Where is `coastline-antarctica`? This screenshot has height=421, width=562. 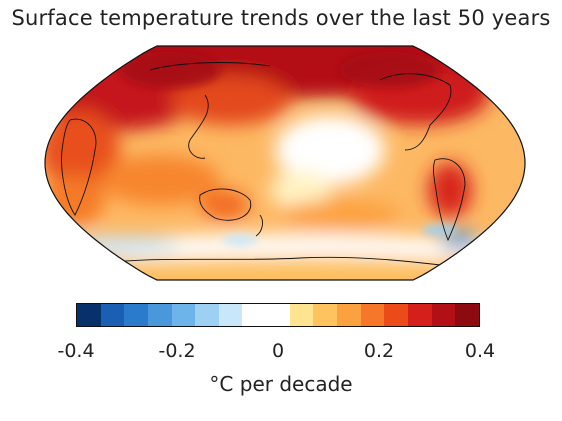
coastline-antarctica is located at coordinates (285, 263).